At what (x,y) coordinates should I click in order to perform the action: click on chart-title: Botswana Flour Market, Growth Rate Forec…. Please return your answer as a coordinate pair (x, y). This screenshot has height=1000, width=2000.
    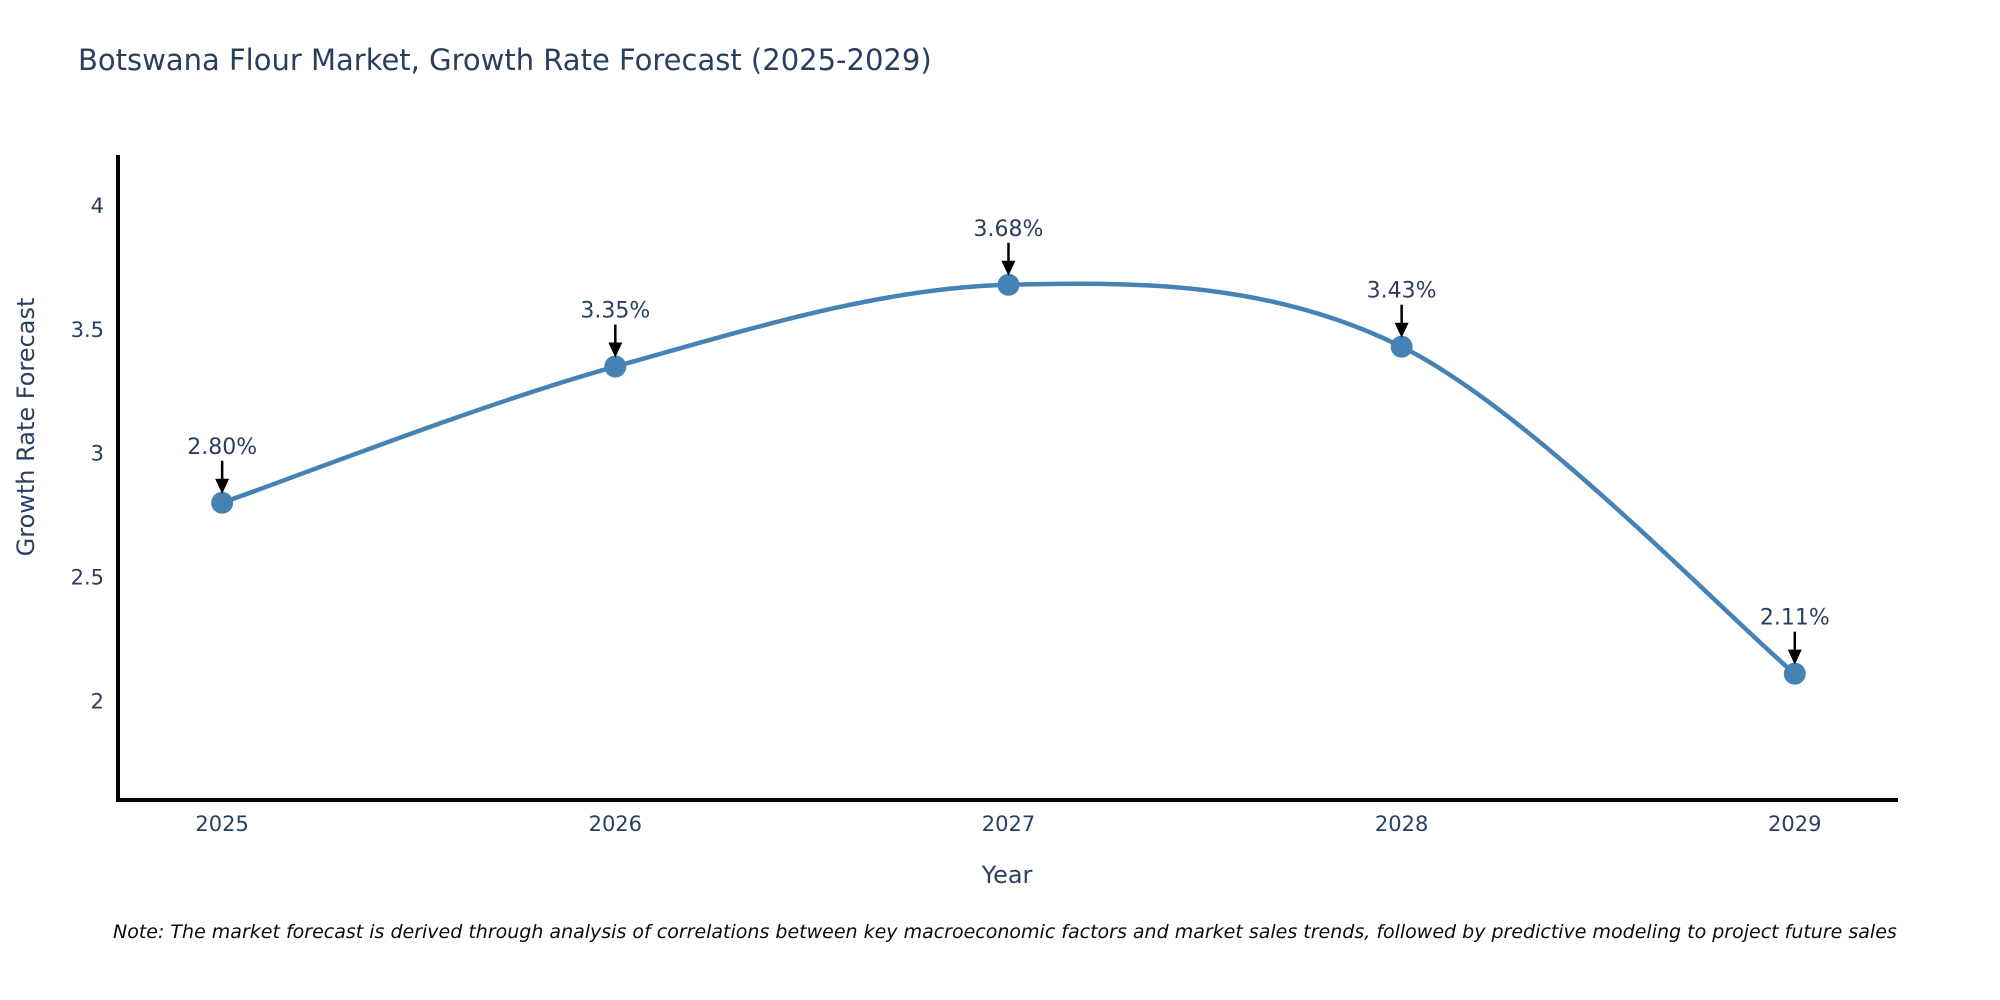
    Looking at the image, I should click on (505, 60).